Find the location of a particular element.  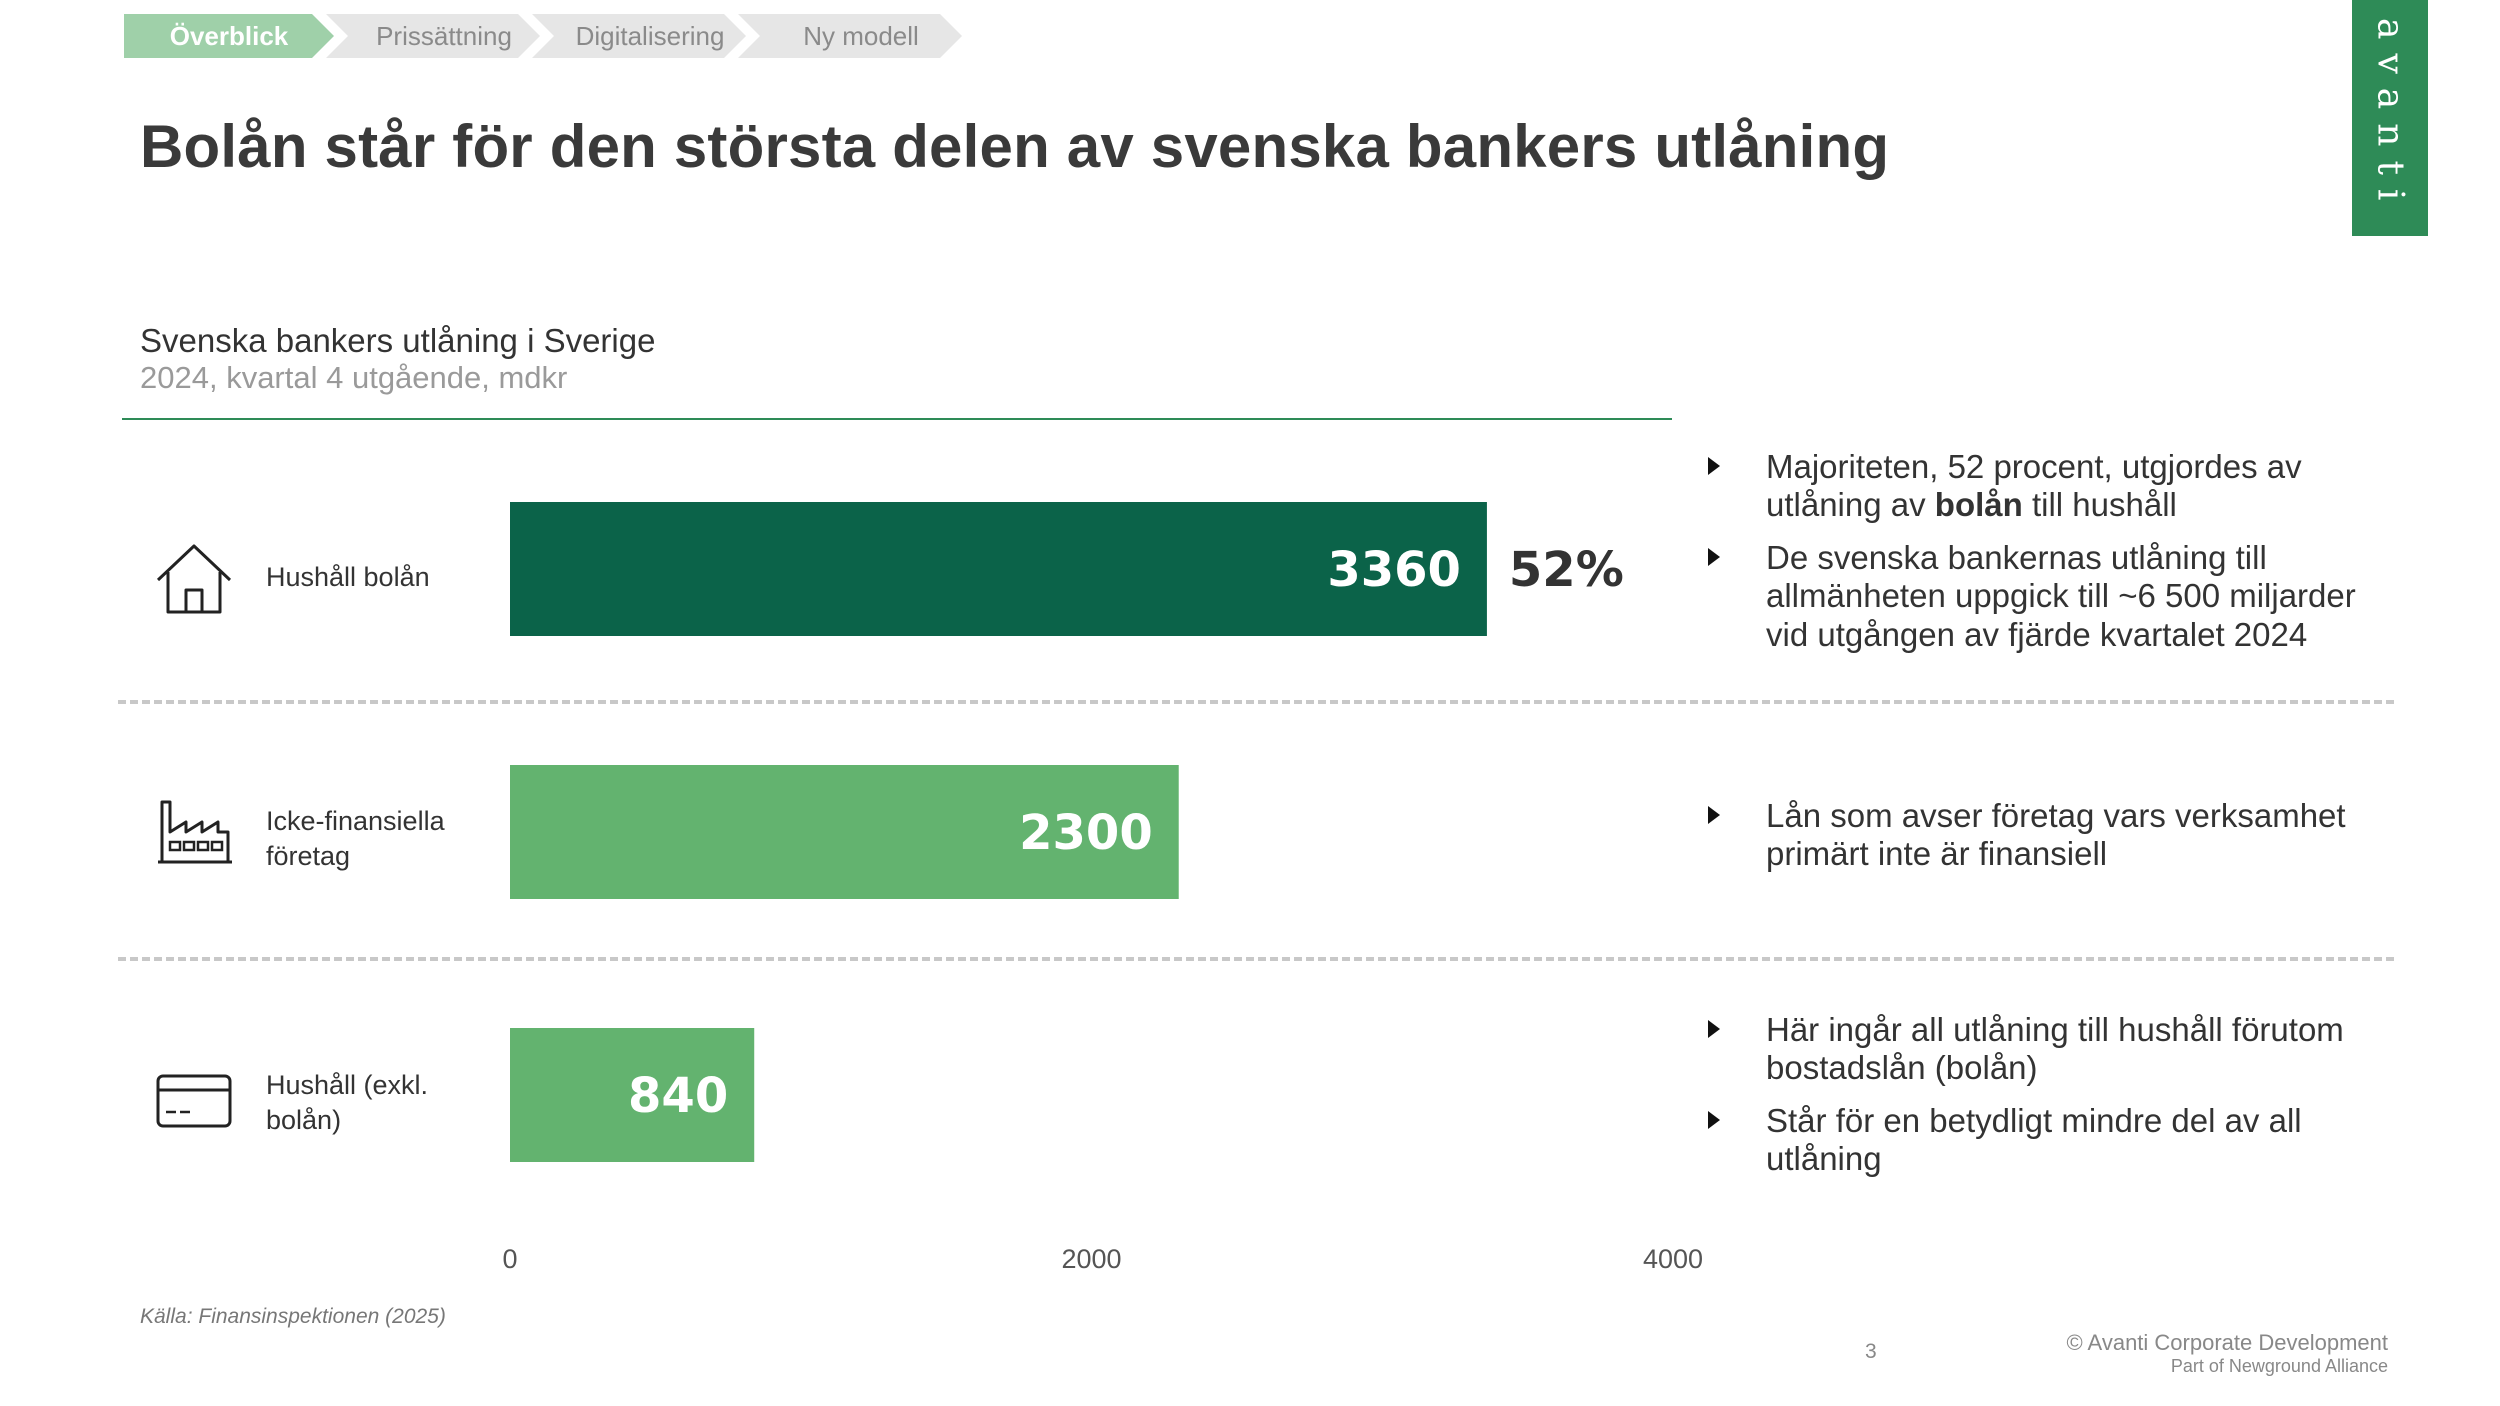

breadcrumb-item-digitalisering: Digitalisering is located at coordinates (639, 36).